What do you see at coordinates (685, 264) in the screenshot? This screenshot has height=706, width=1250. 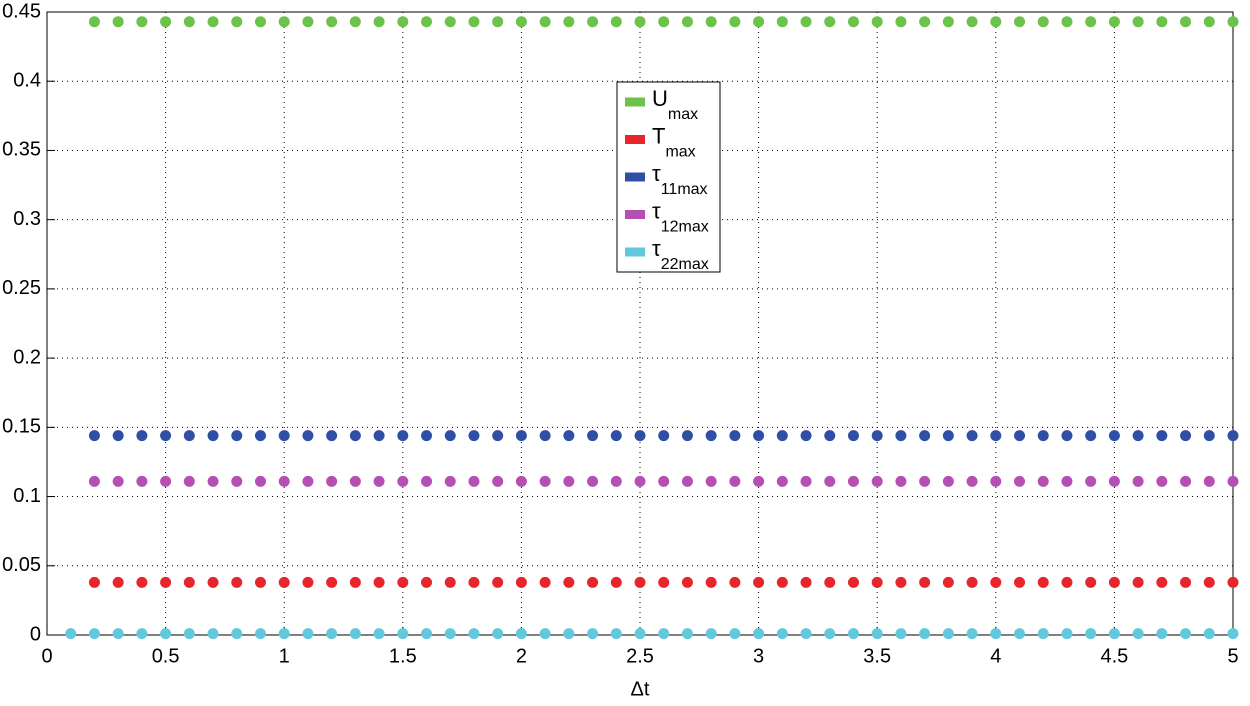 I see `legend-label-sub: 22max` at bounding box center [685, 264].